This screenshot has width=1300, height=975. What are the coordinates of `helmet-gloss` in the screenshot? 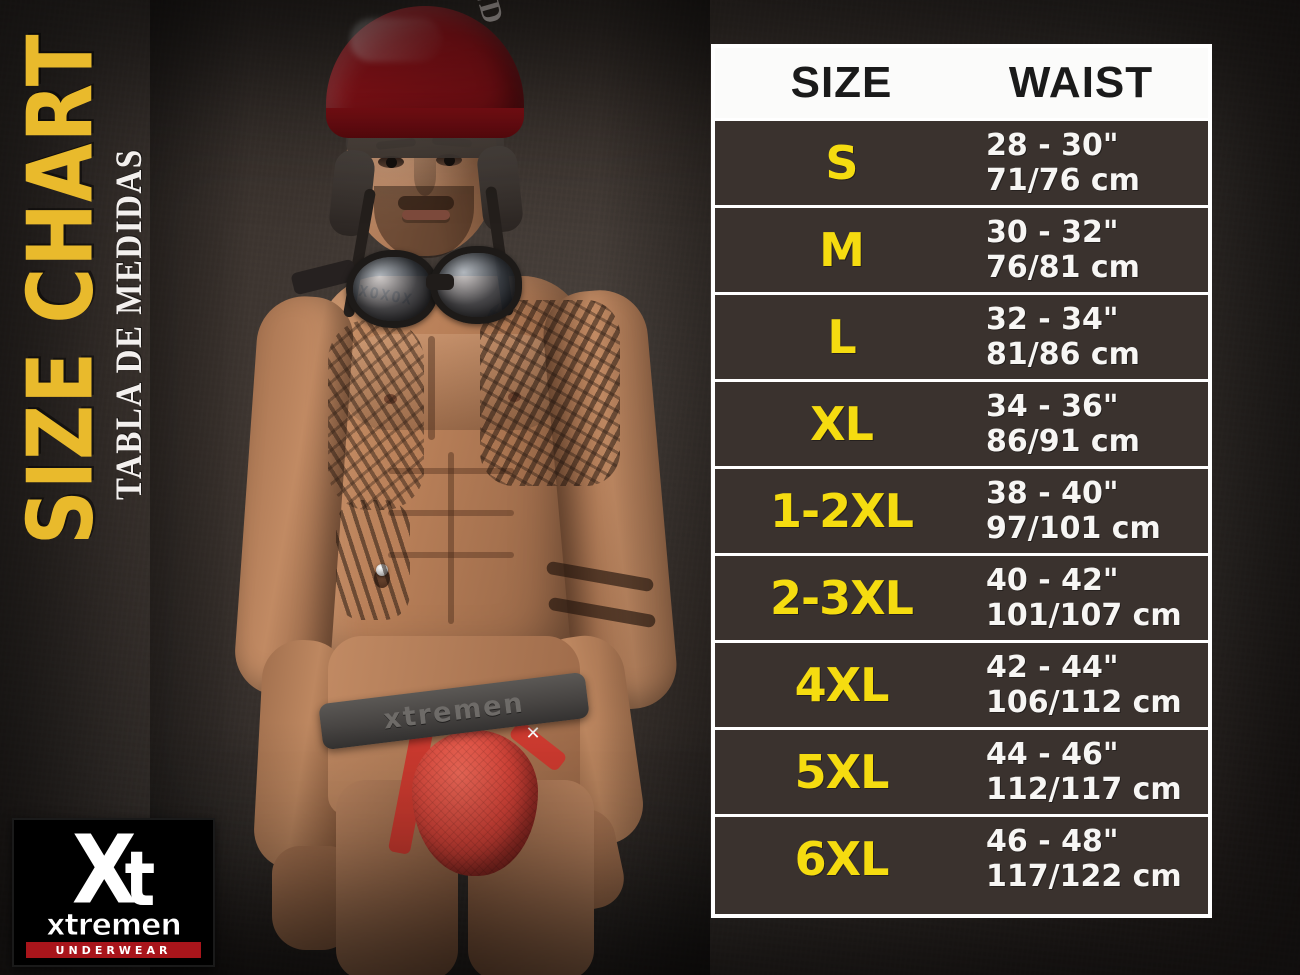 It's located at (396, 40).